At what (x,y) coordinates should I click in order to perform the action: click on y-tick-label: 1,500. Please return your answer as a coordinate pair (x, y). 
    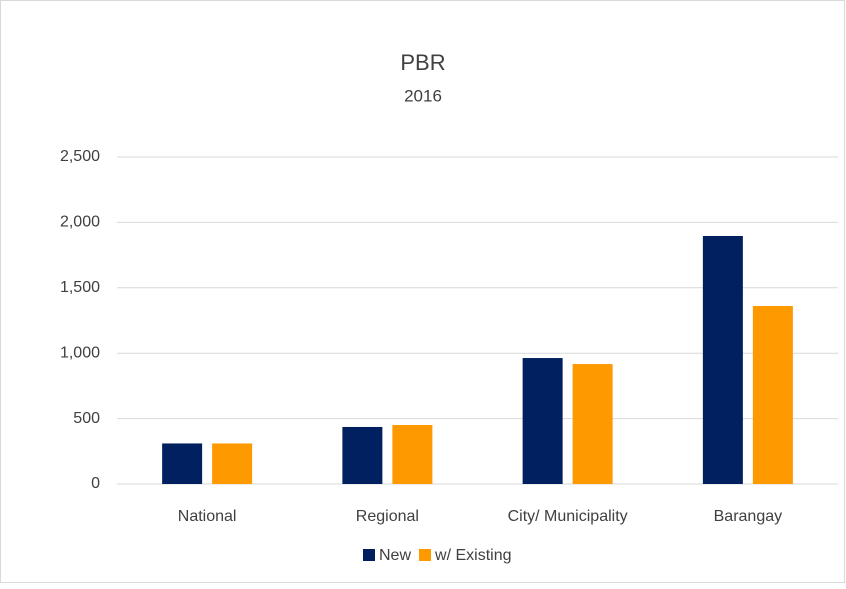
    Looking at the image, I should click on (80, 287).